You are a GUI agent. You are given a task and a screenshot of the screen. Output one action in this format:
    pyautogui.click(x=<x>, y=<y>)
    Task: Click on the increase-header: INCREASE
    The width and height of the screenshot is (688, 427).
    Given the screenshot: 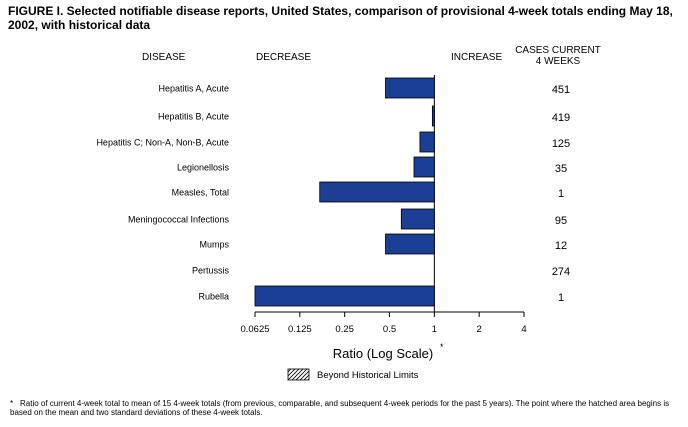 What is the action you would take?
    pyautogui.click(x=477, y=57)
    